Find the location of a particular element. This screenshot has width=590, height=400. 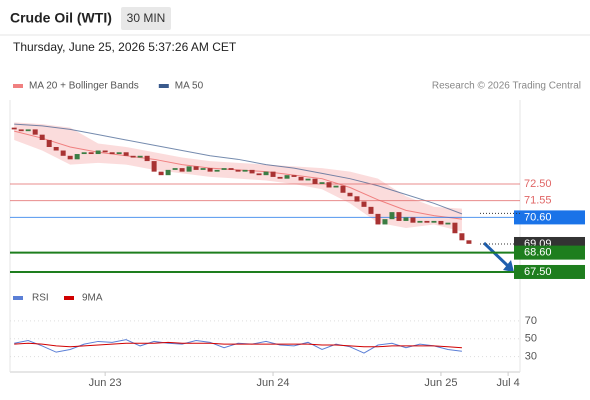

x-tick-label: Jun 25 is located at coordinates (440, 383).